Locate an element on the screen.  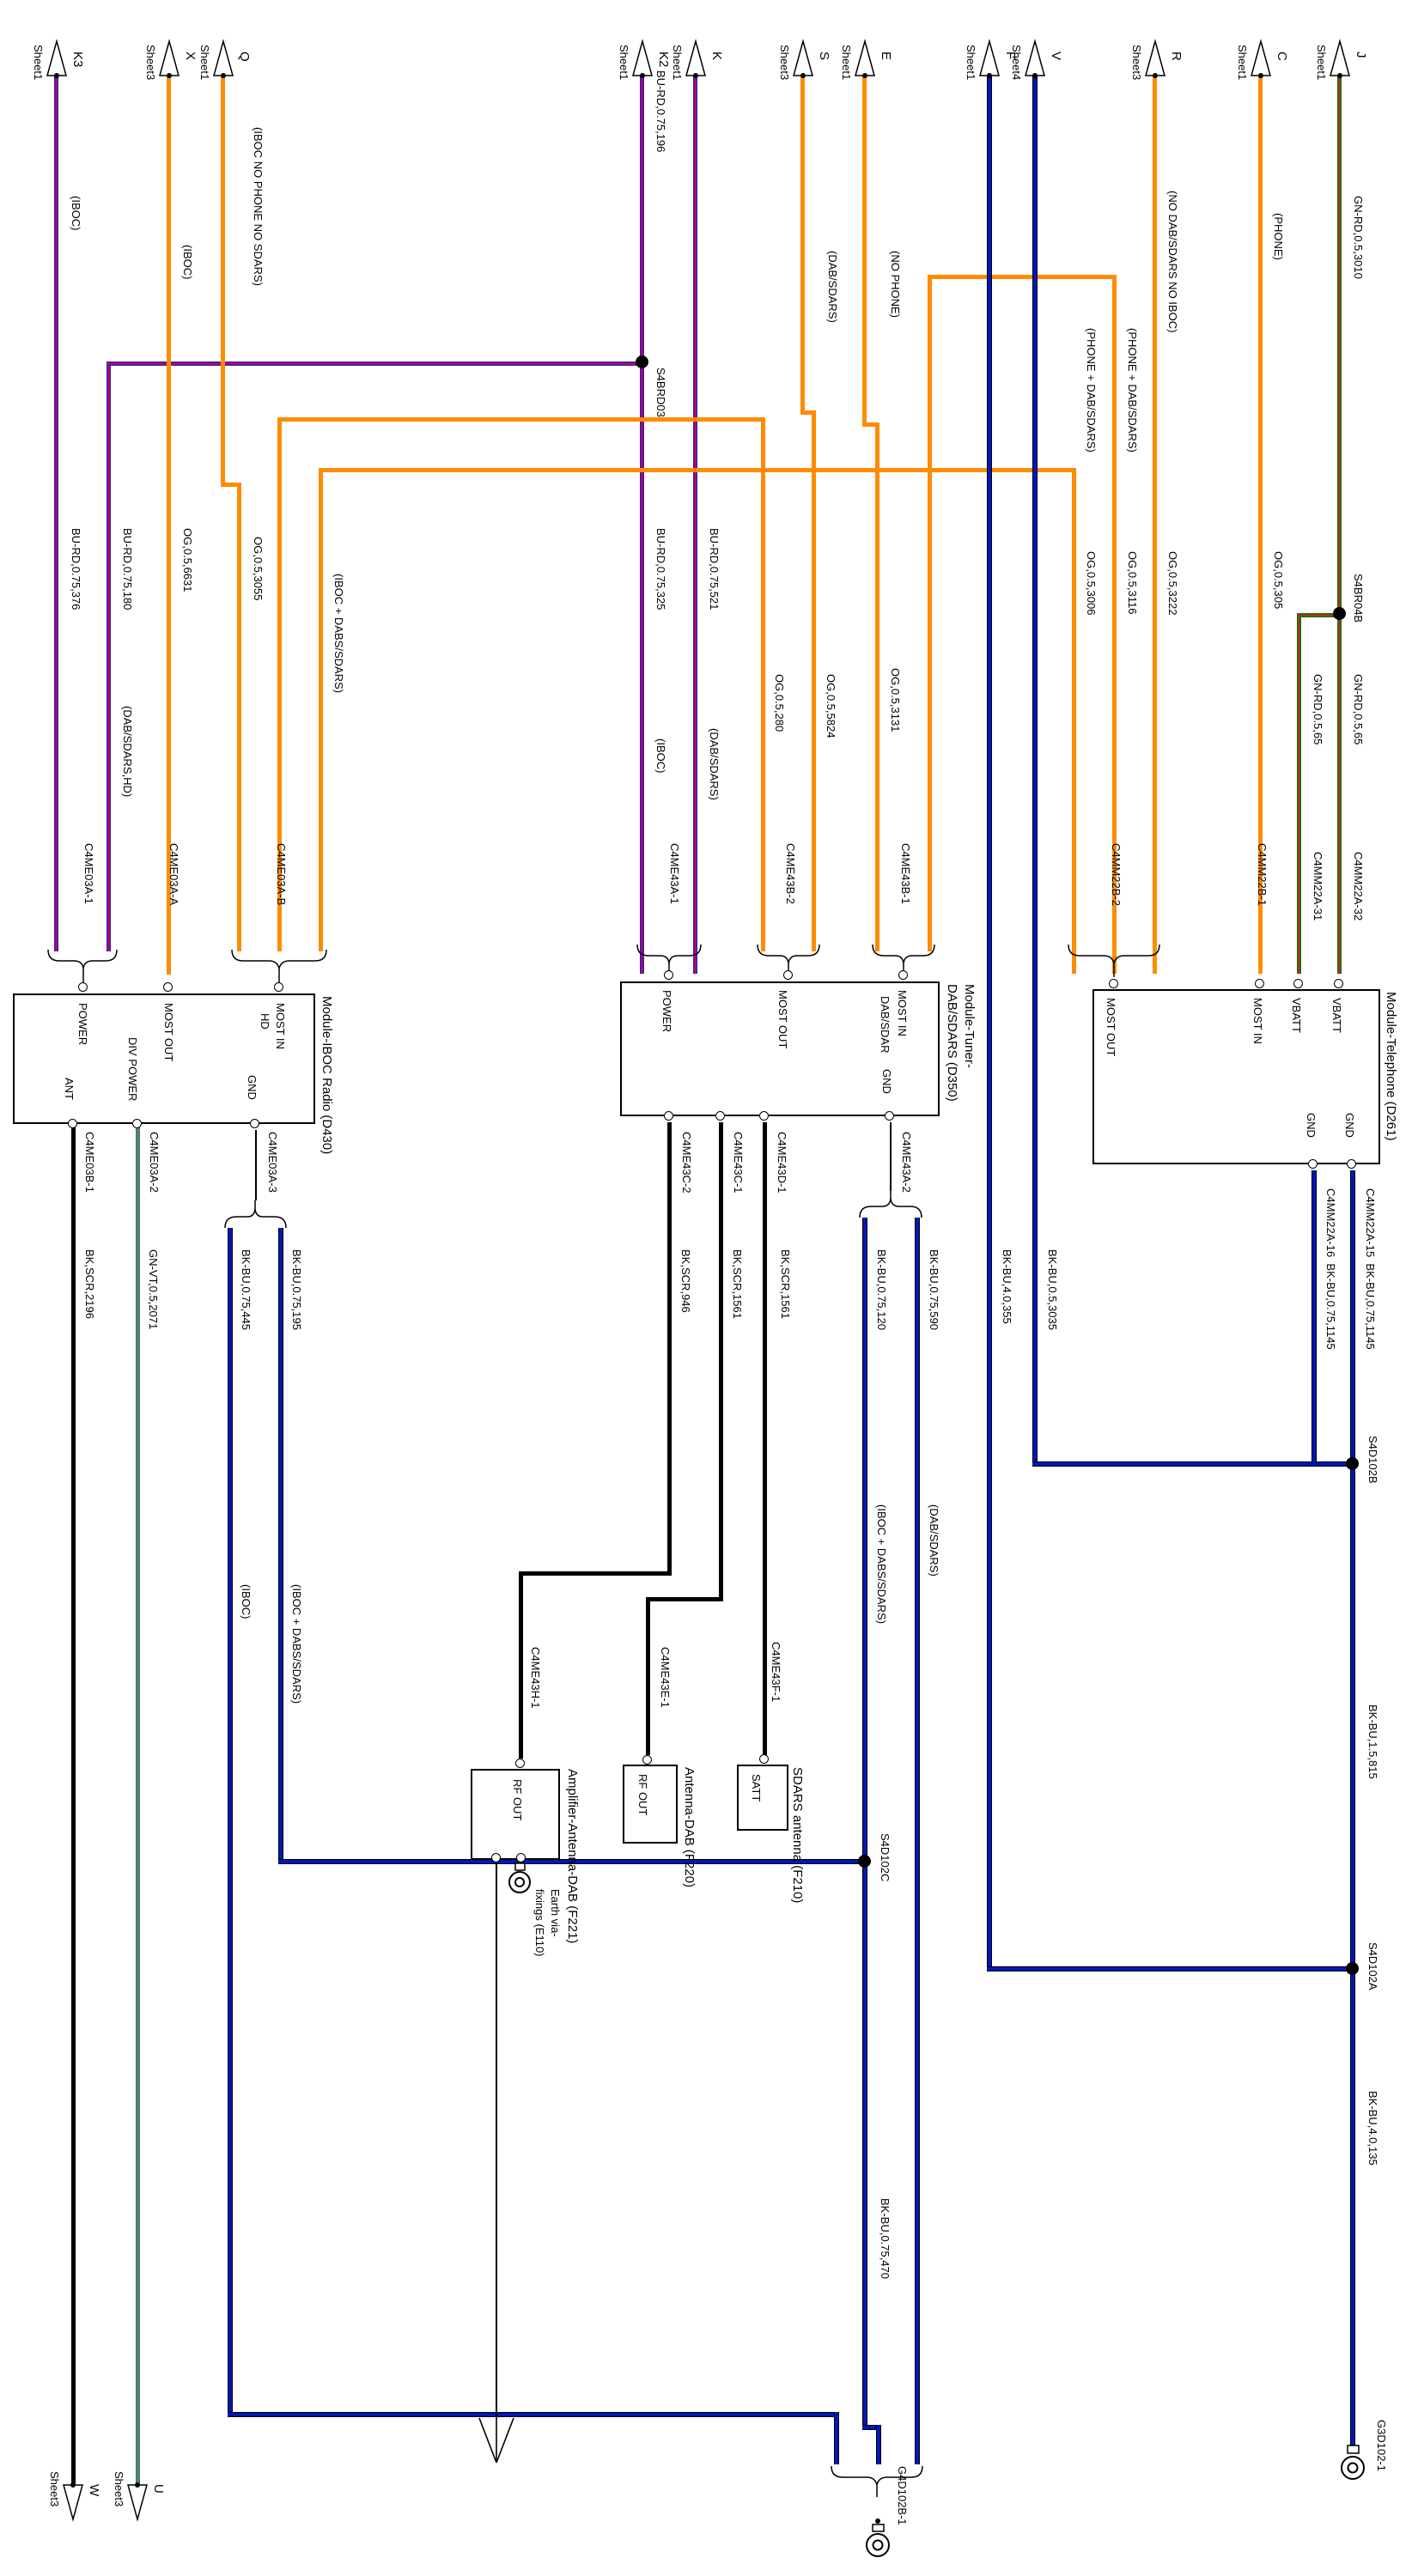
wire-label: OG,0.5,280 is located at coordinates (779, 703).